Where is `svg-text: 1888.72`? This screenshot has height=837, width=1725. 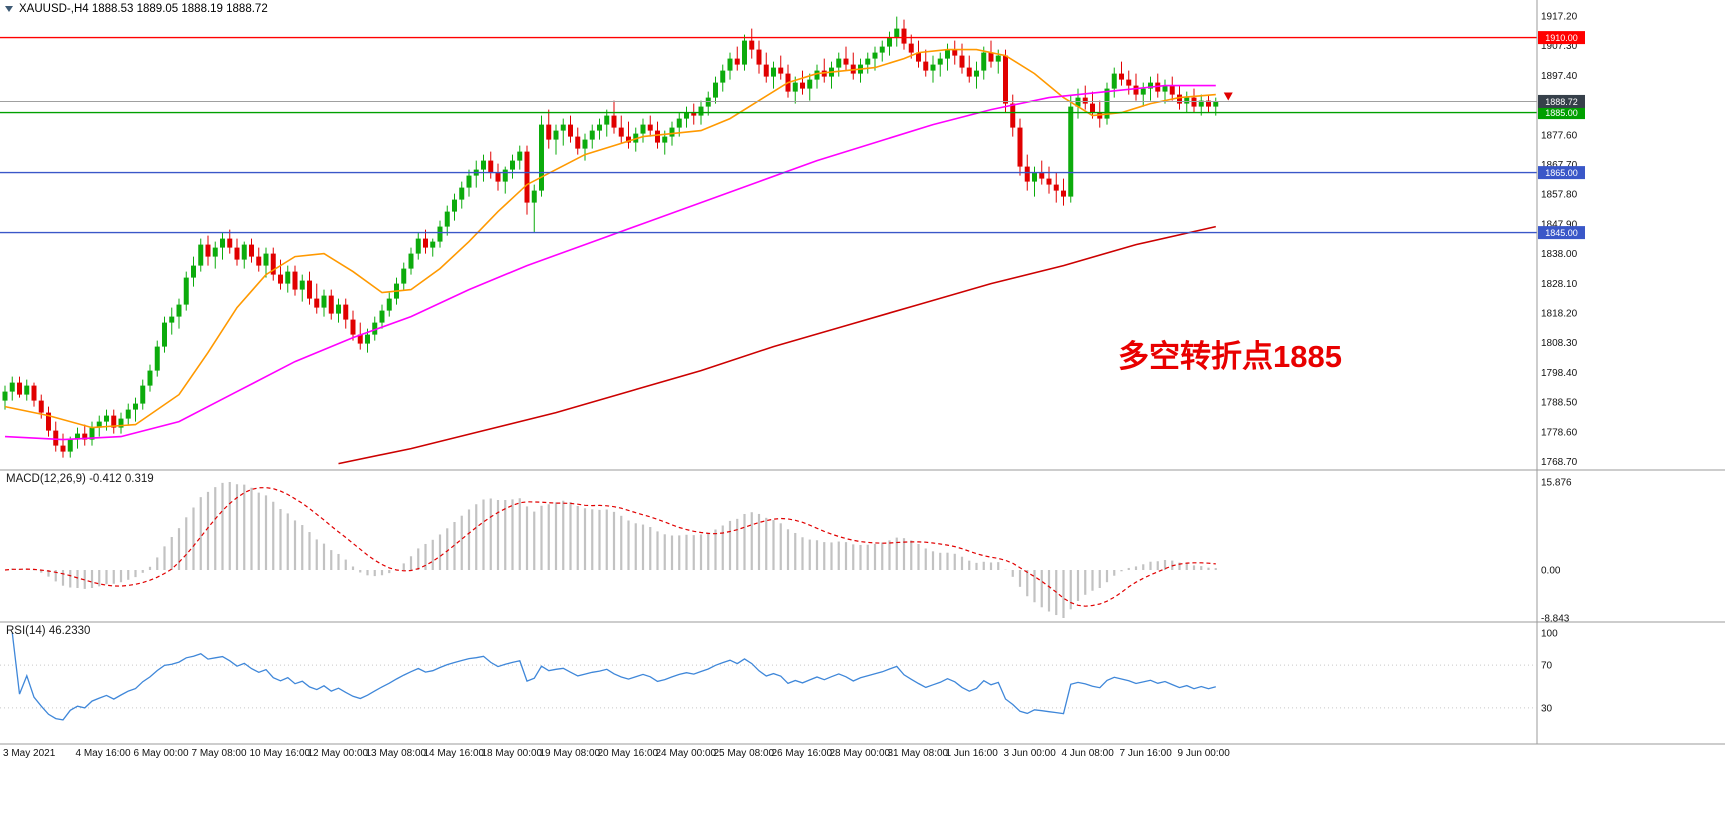 svg-text: 1888.72 is located at coordinates (1561, 102).